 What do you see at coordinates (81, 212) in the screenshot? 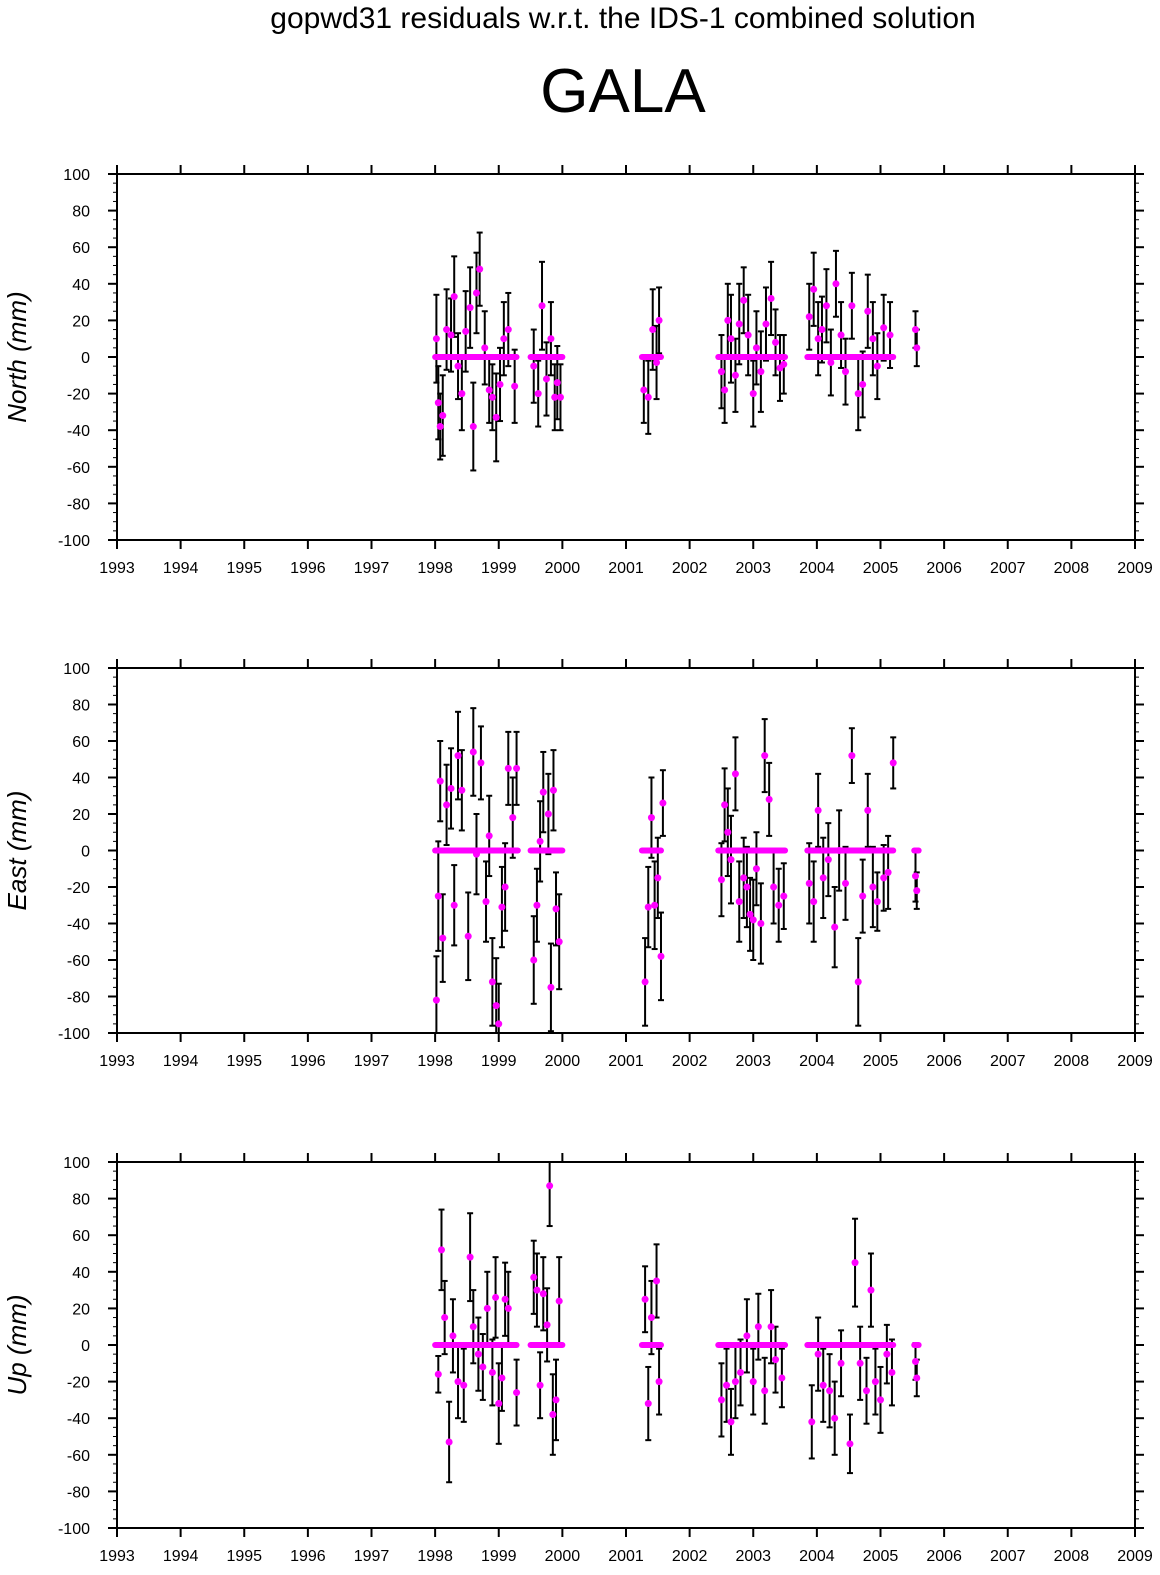
I see `y-tick-label: 80` at bounding box center [81, 212].